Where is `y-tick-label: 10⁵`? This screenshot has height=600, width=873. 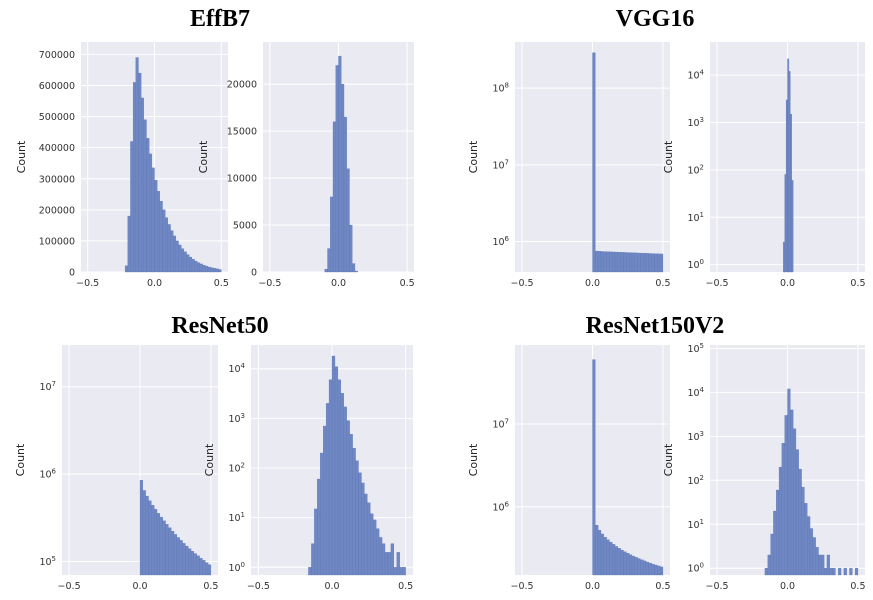
y-tick-label: 10⁵ is located at coordinates (47, 561).